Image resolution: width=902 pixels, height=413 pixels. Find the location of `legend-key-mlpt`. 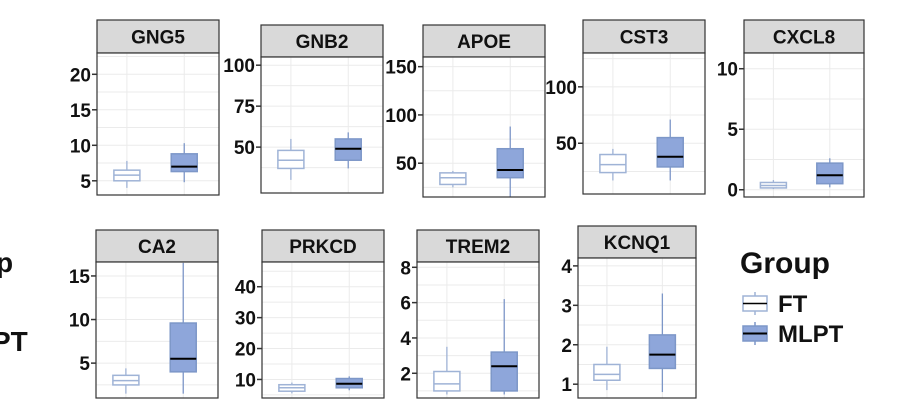

legend-key-mlpt is located at coordinates (755, 333).